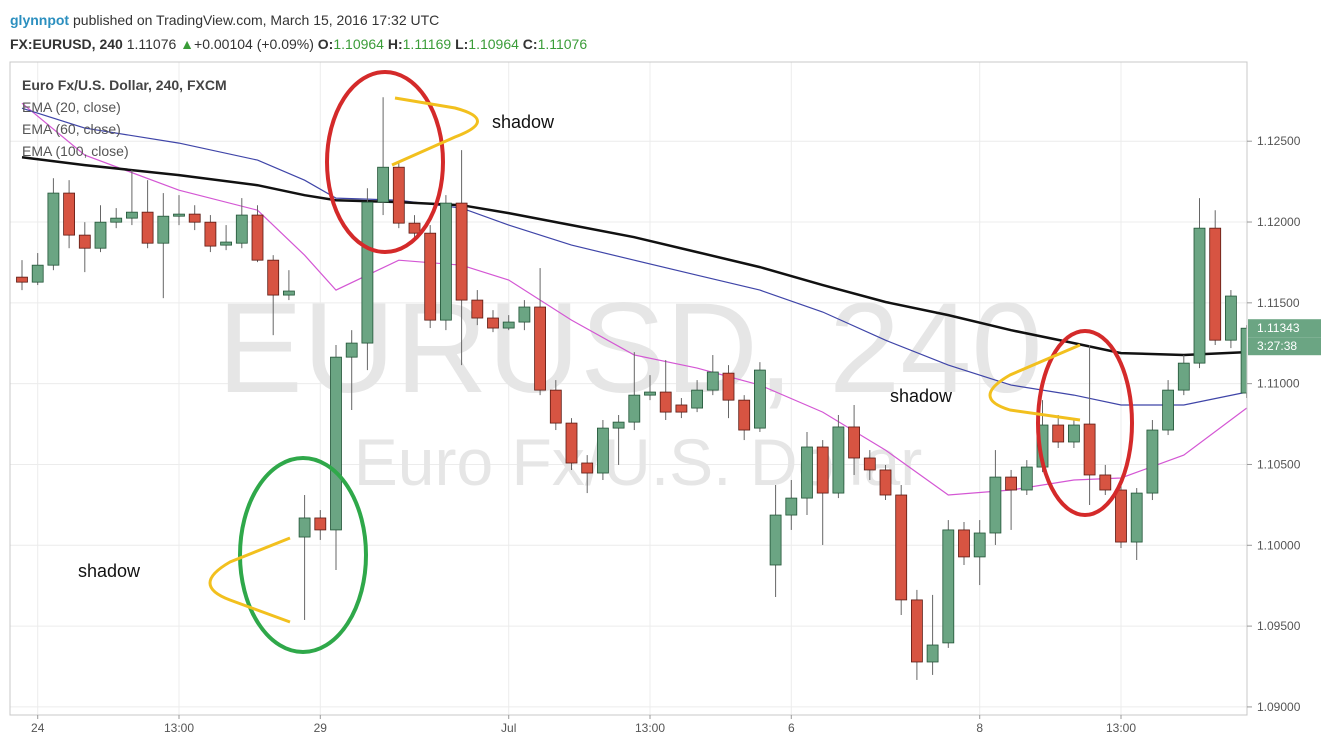 This screenshot has width=1321, height=734. Describe the element at coordinates (1278, 303) in the screenshot. I see `y-tick-label: 1.11500` at that location.